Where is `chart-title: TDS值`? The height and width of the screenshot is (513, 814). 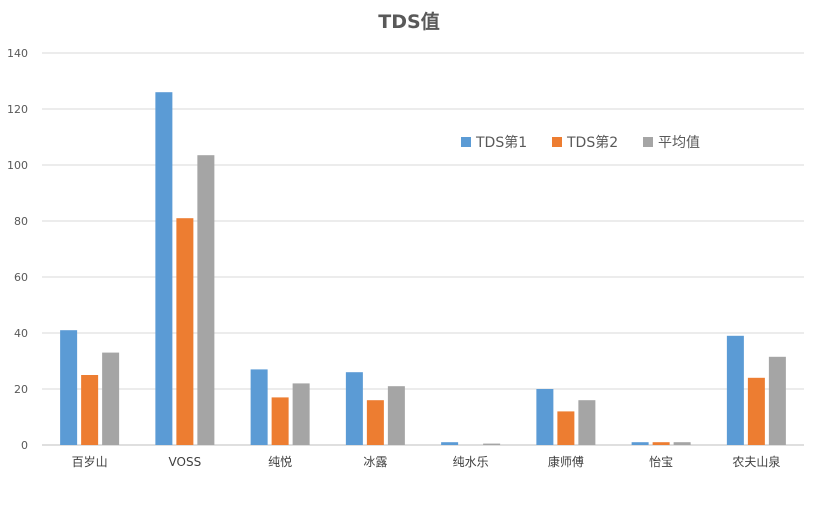 chart-title: TDS值 is located at coordinates (408, 21).